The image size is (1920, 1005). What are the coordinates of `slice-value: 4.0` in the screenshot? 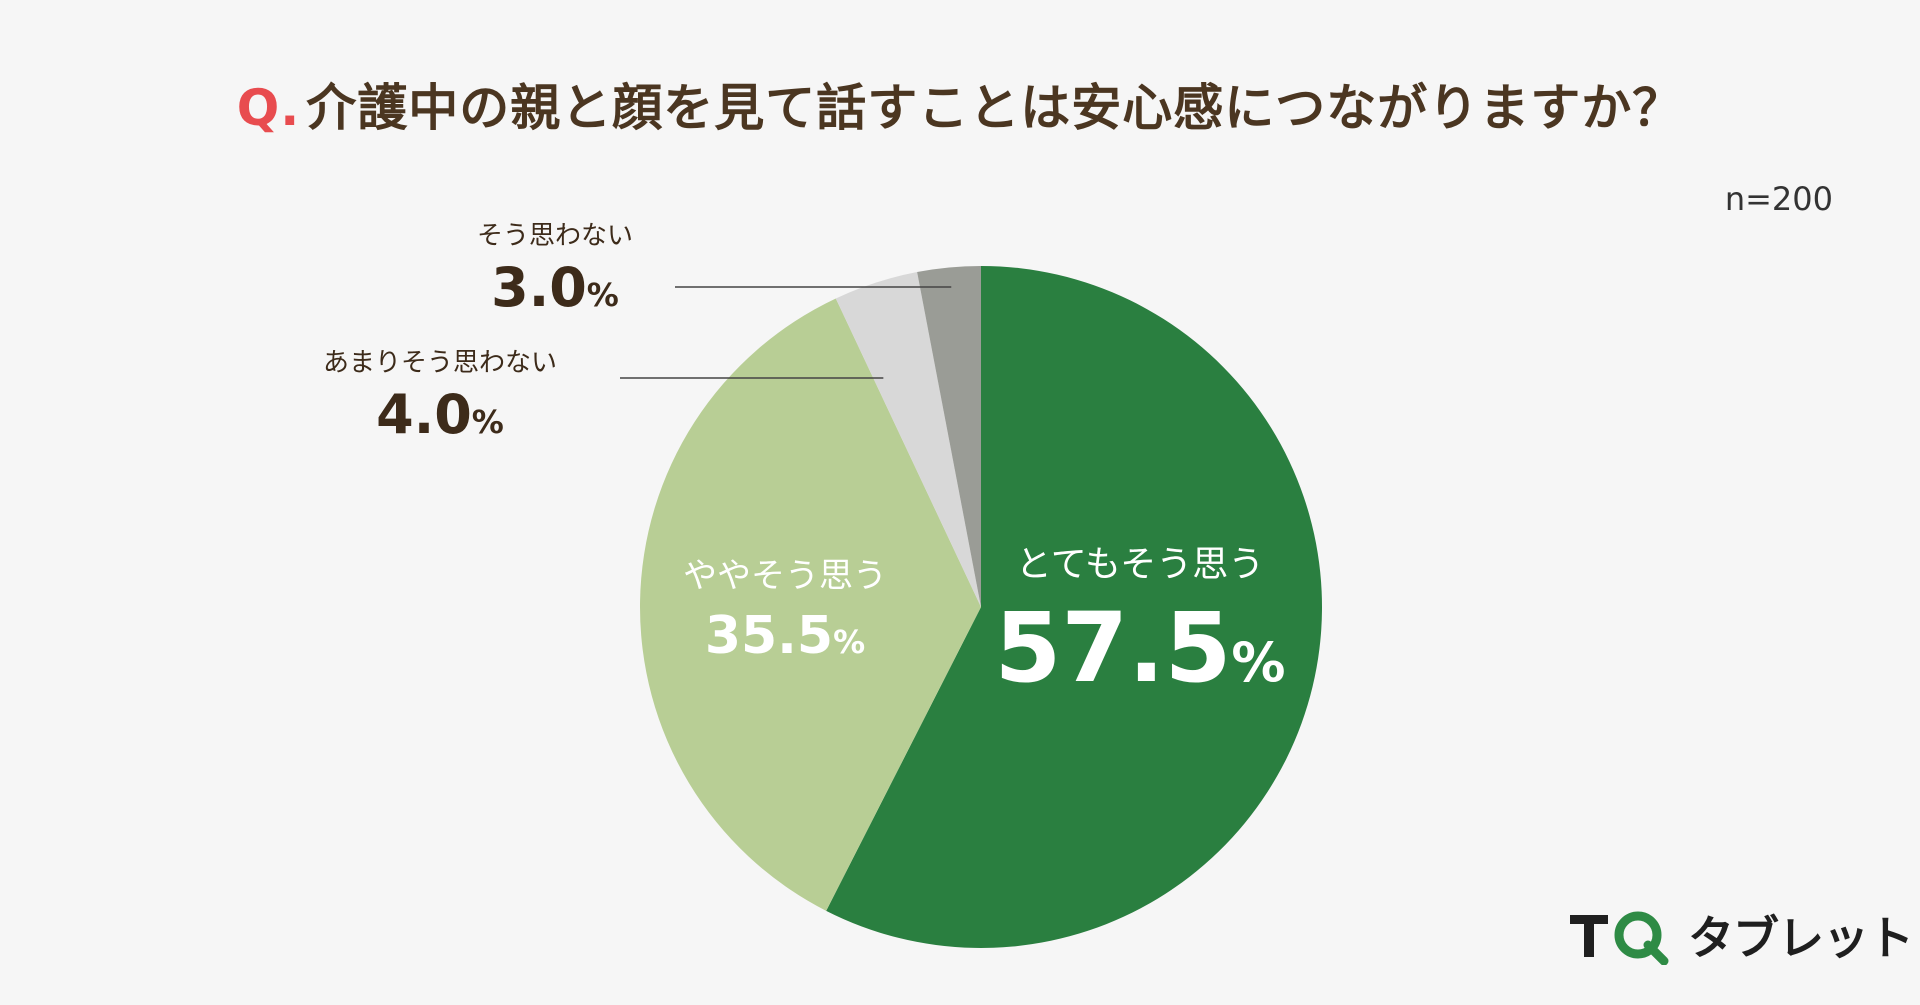 It's located at (424, 414).